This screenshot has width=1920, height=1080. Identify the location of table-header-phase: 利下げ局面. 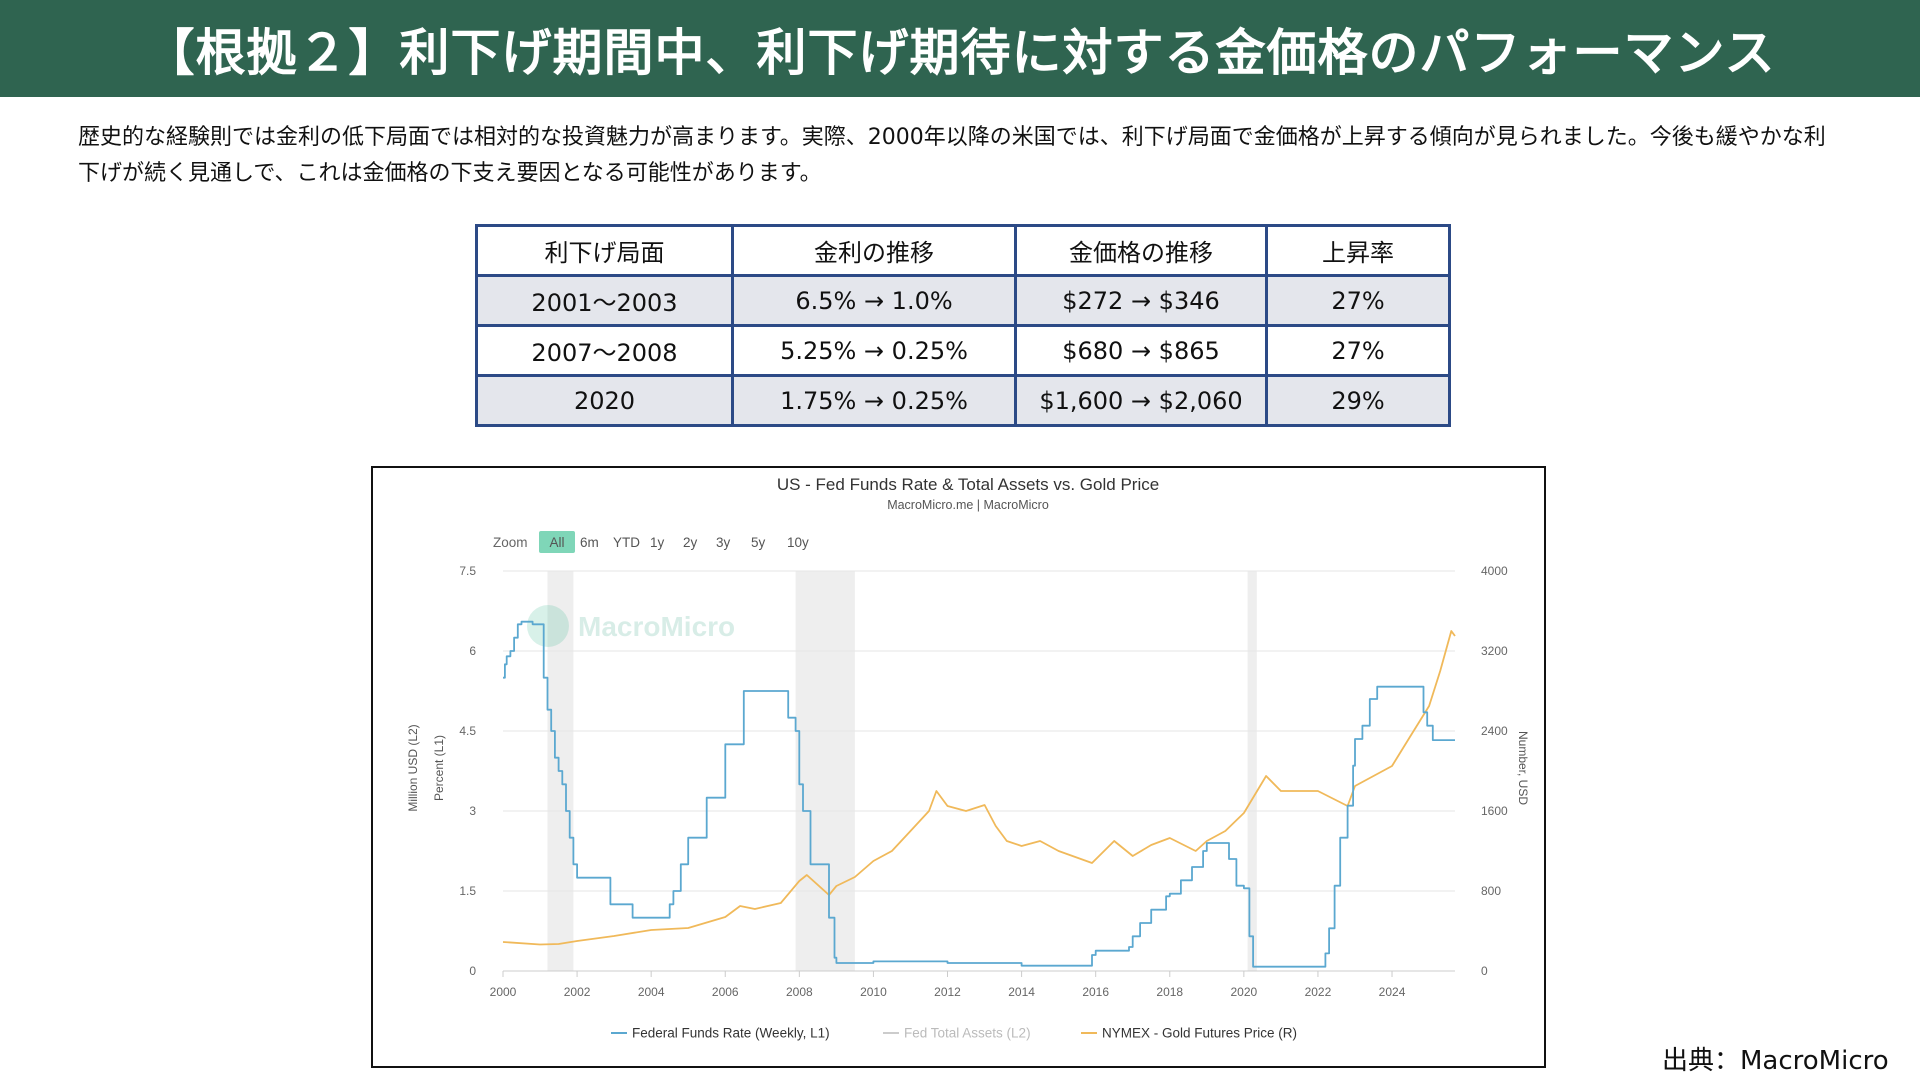
(604, 250).